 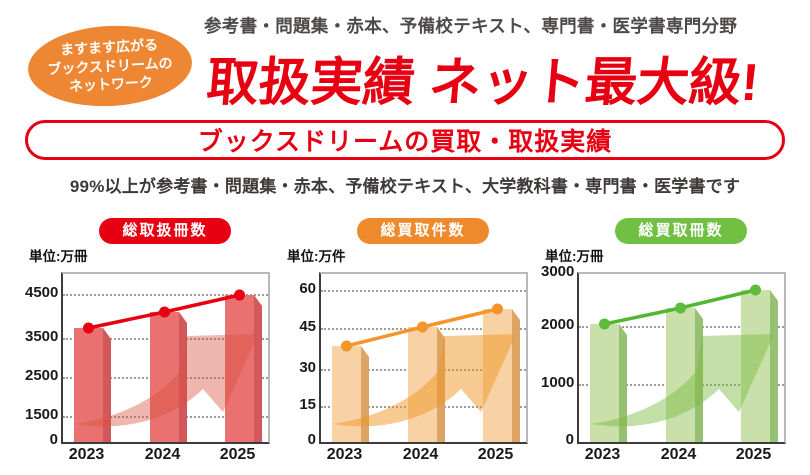 I want to click on y-tick-label: 1500, so click(x=42, y=414).